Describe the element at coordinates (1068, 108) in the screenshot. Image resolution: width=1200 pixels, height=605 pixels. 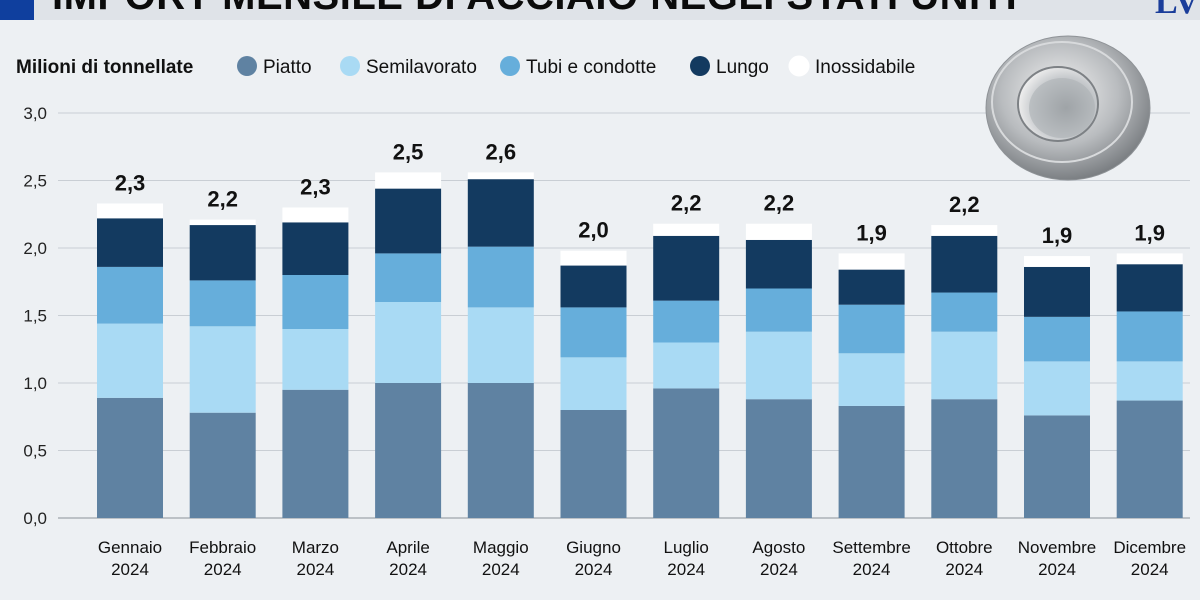
I see `steel-coil-image` at that location.